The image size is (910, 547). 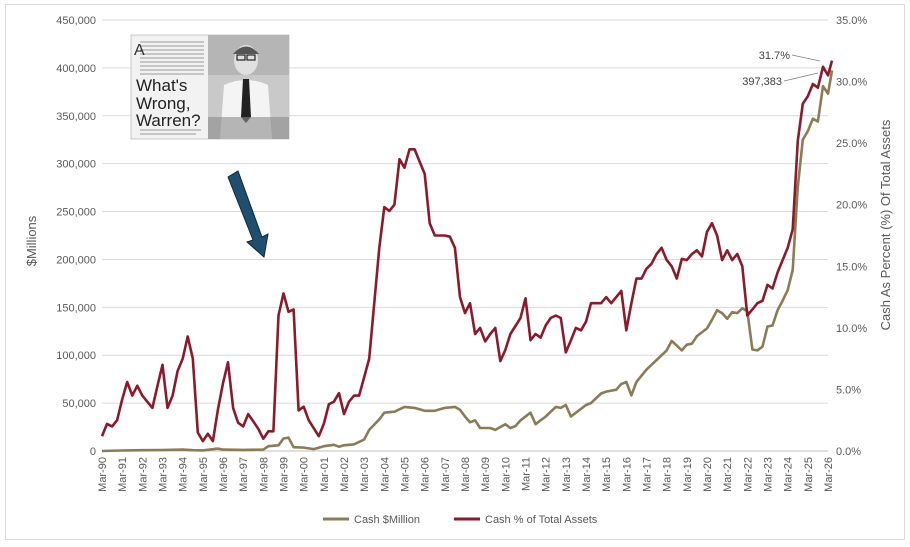 What do you see at coordinates (829, 474) in the screenshot?
I see `x-tick-label: Mar-26` at bounding box center [829, 474].